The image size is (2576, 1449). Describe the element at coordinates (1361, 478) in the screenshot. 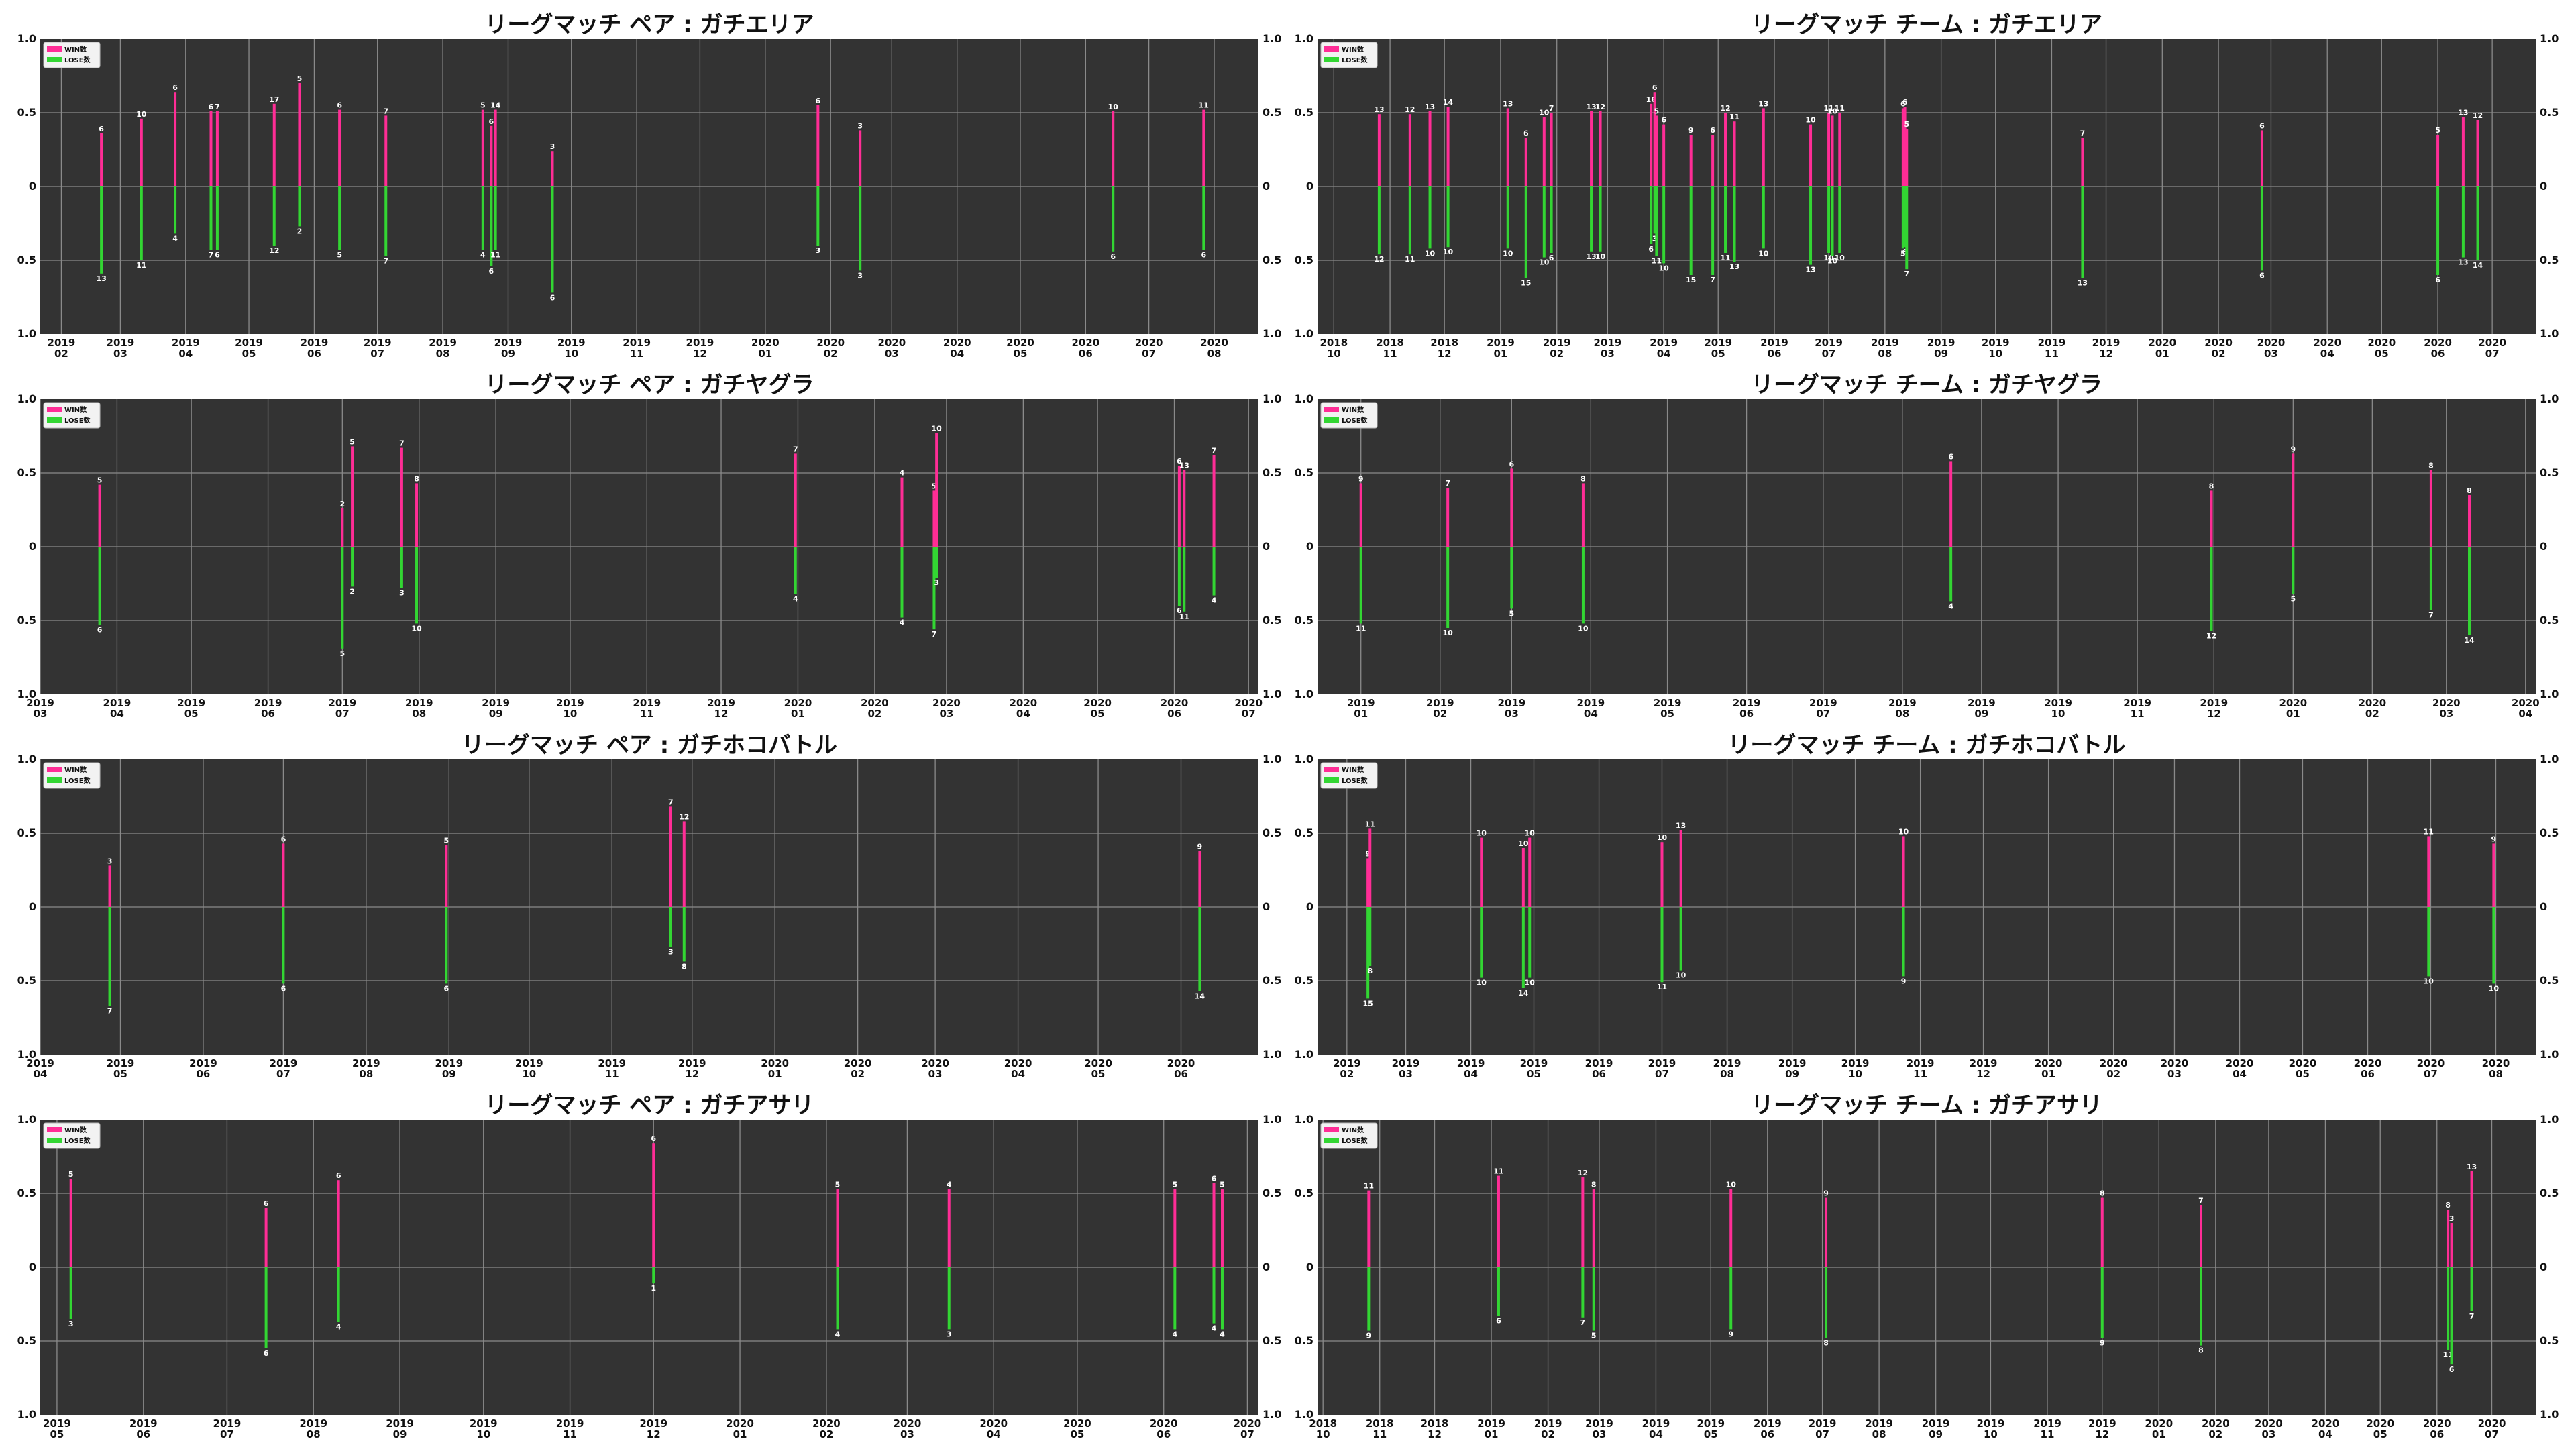

I see `win-count-label: 9` at that location.